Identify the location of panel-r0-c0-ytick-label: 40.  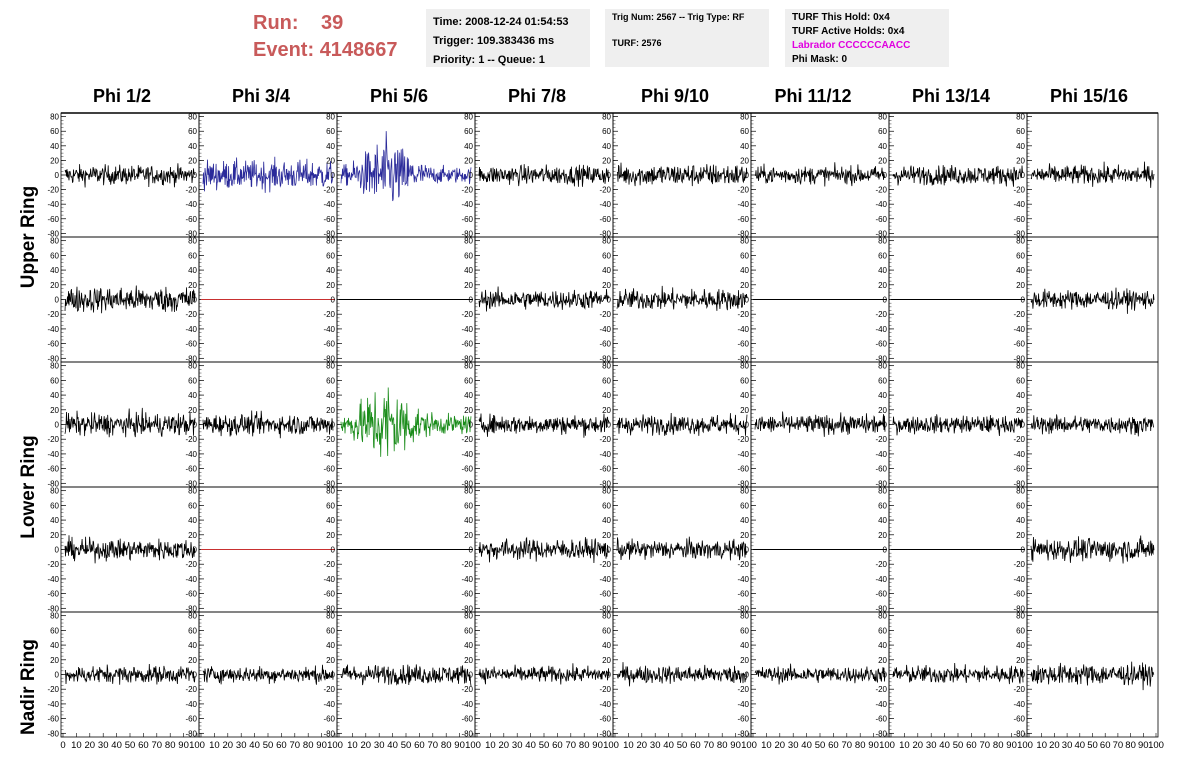
(54, 146).